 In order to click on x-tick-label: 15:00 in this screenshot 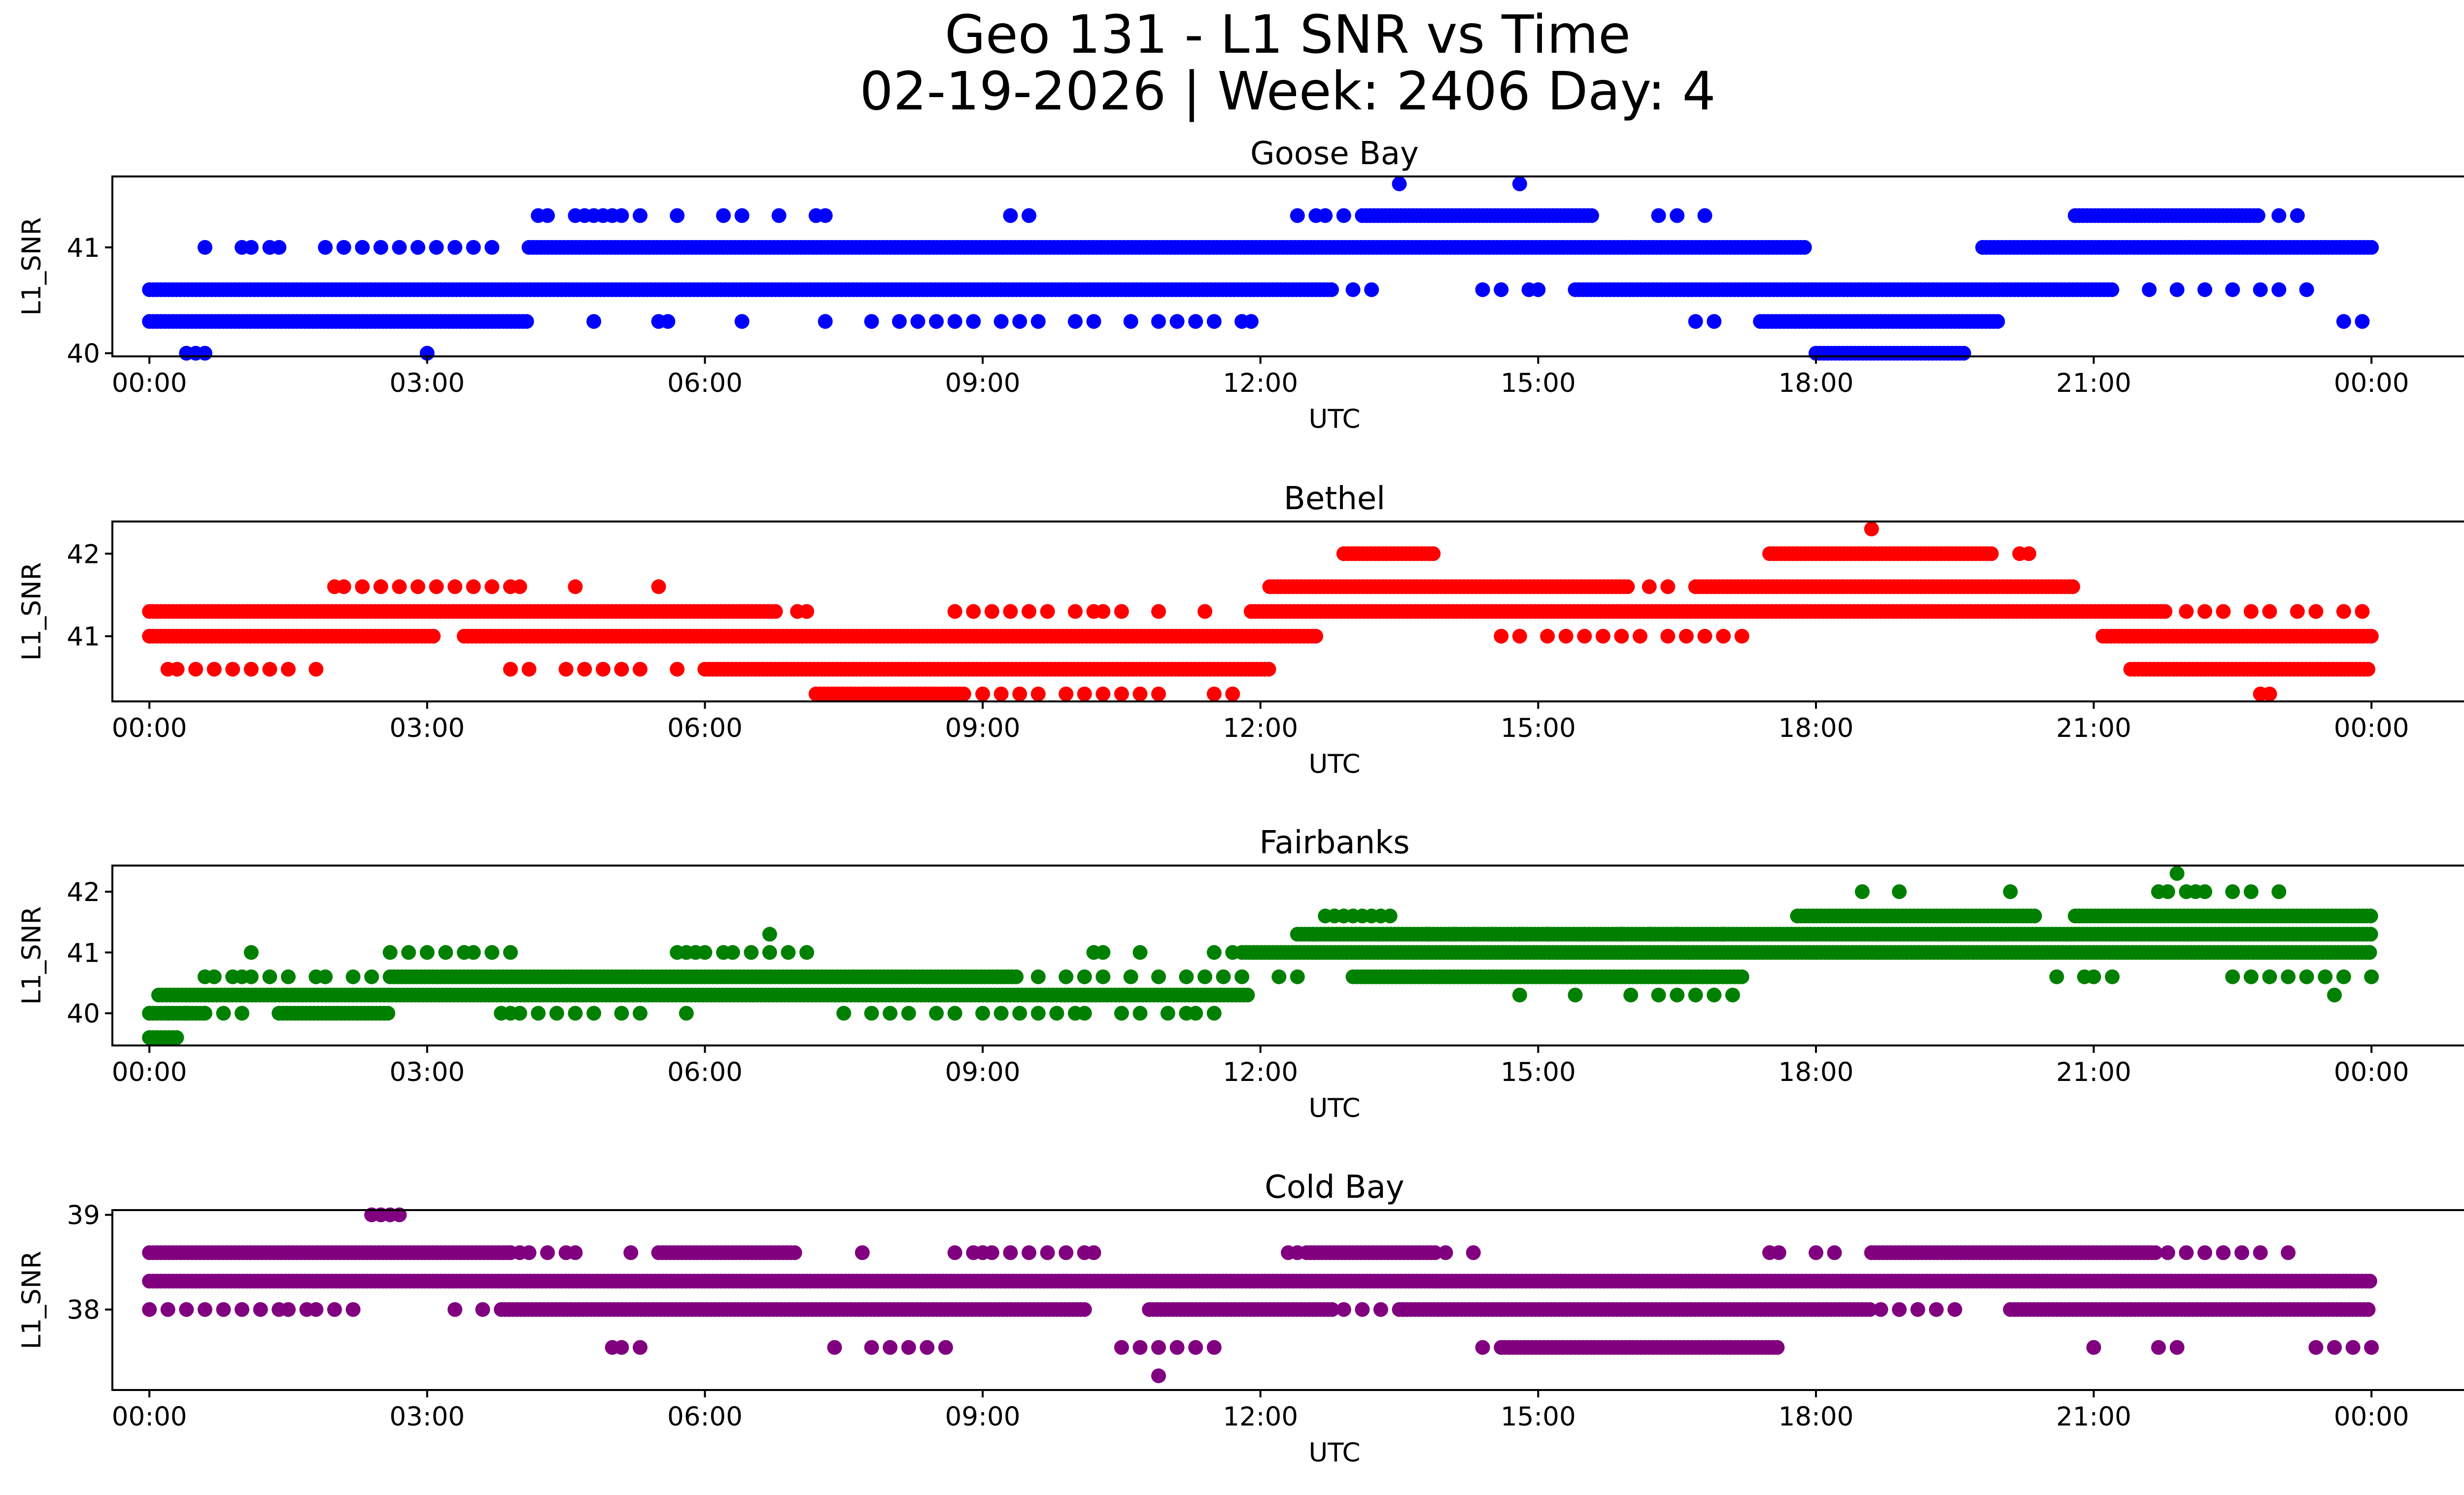, I will do `click(1538, 383)`.